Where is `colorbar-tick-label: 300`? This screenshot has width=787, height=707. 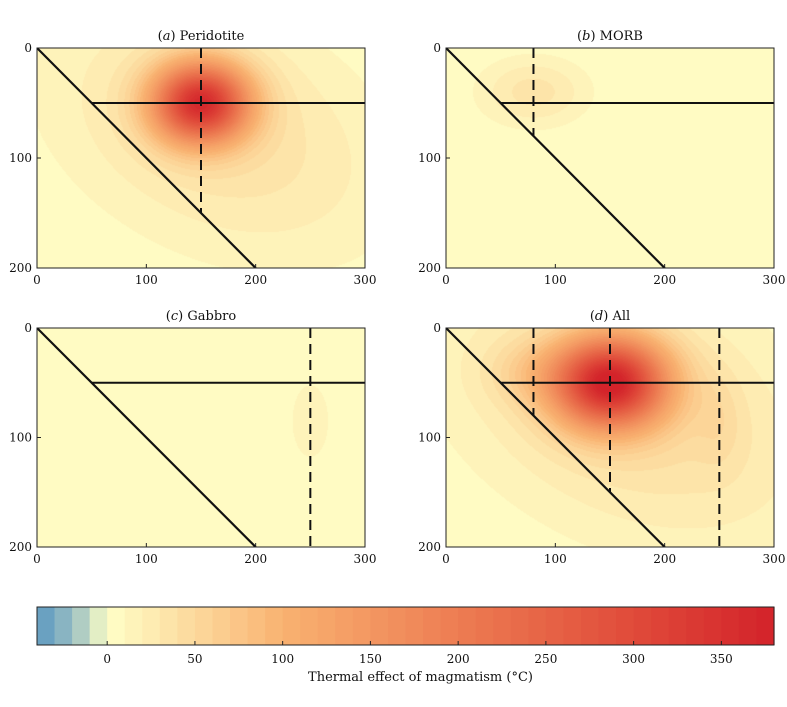 colorbar-tick-label: 300 is located at coordinates (633, 659).